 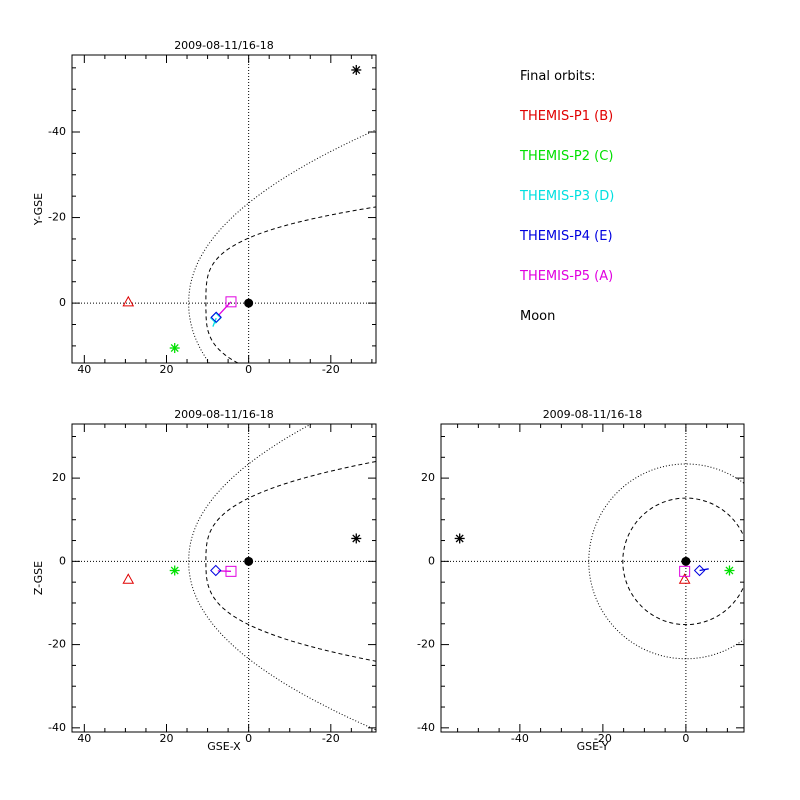 What do you see at coordinates (593, 746) in the screenshot?
I see `x-axis-label: GSE-Y` at bounding box center [593, 746].